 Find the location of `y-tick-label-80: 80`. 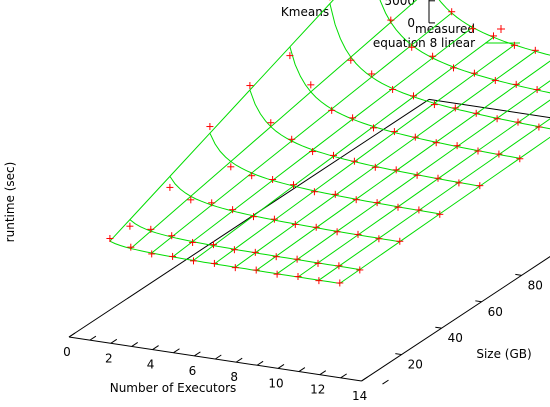

y-tick-label-80: 80 is located at coordinates (535, 285).